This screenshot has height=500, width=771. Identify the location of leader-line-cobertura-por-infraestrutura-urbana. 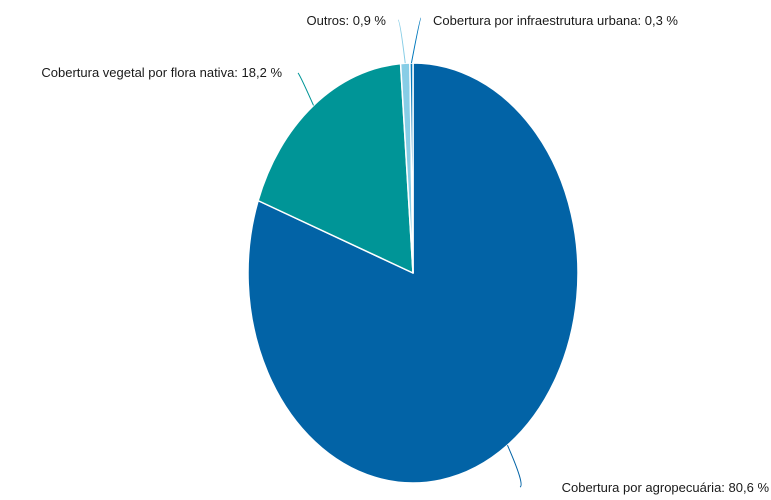
(416, 40).